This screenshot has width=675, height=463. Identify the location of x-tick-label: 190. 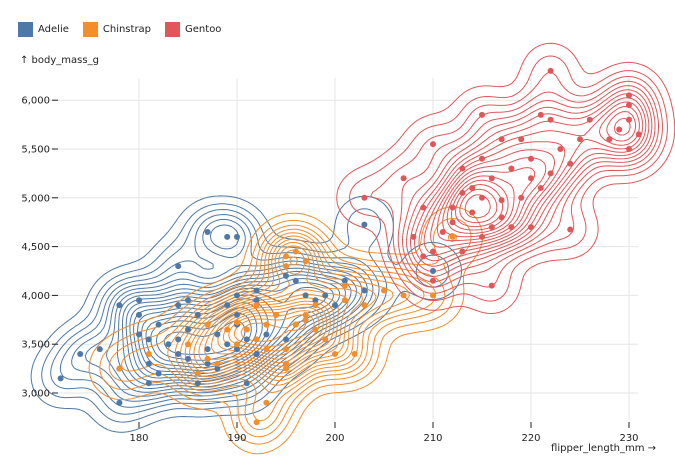
(236, 438).